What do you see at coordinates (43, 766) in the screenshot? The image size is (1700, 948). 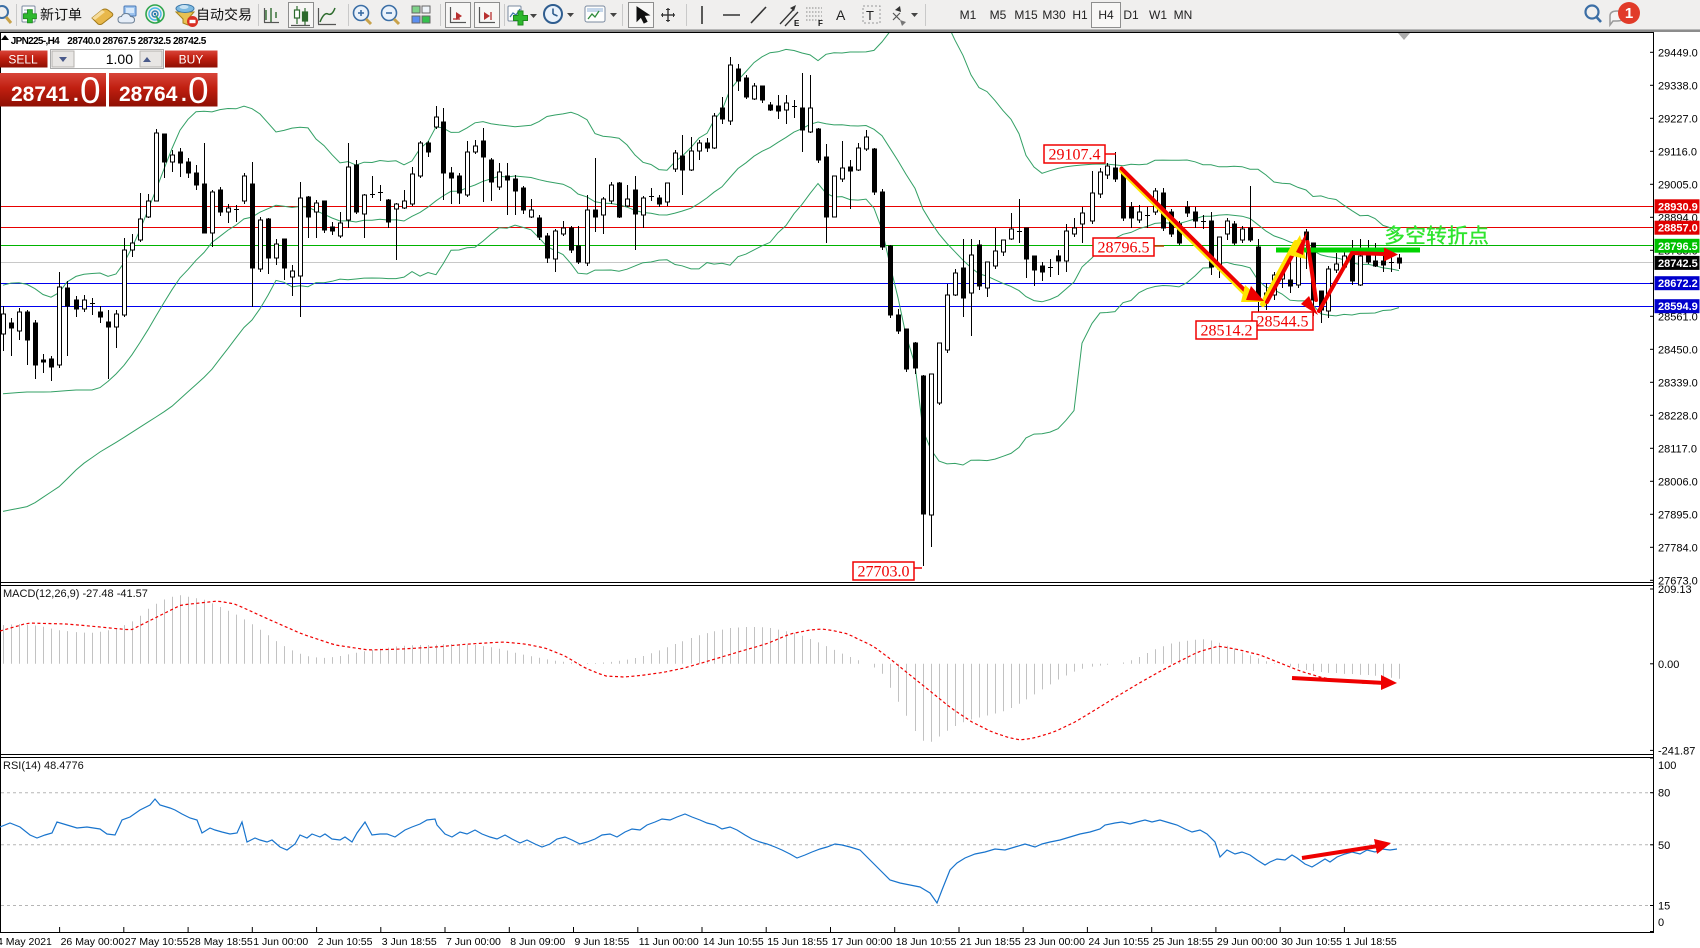 I see `svg-text: RSI(14) 48.4776` at bounding box center [43, 766].